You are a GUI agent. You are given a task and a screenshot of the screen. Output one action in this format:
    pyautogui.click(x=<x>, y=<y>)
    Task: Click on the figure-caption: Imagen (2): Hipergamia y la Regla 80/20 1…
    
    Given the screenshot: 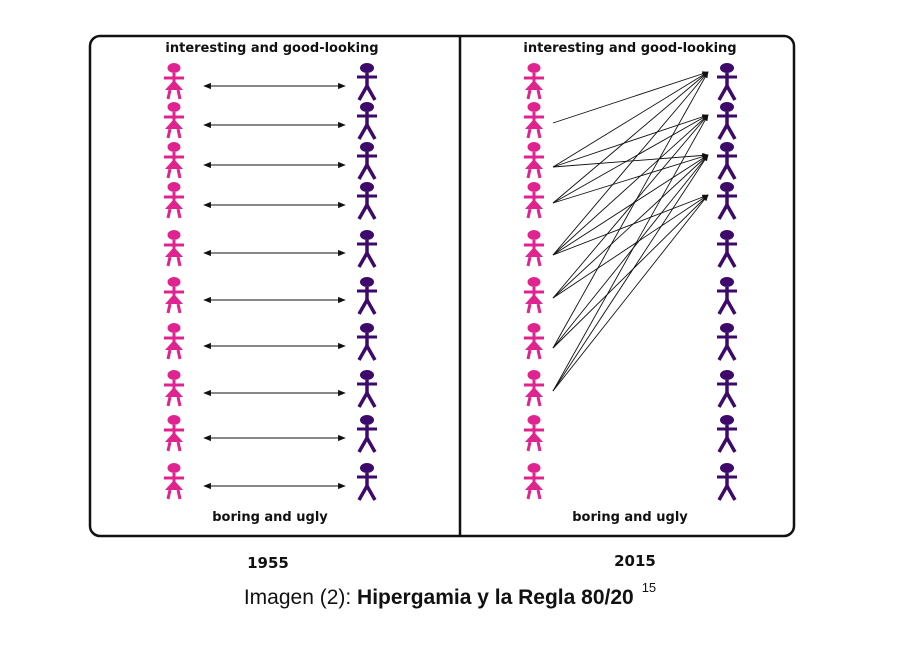 What is the action you would take?
    pyautogui.click(x=450, y=595)
    